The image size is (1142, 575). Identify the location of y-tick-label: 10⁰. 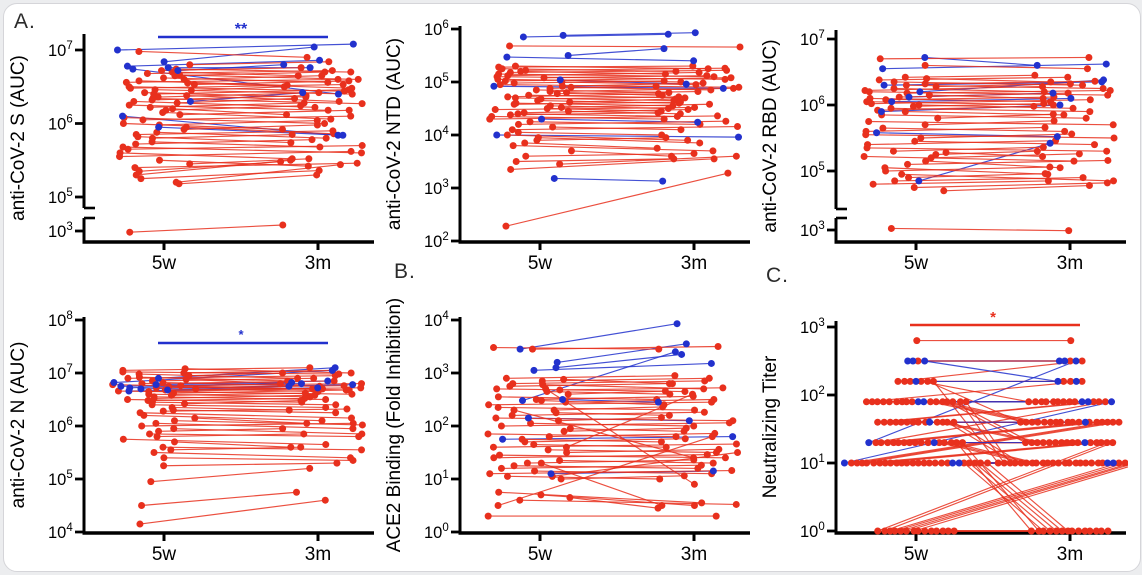
(812, 531).